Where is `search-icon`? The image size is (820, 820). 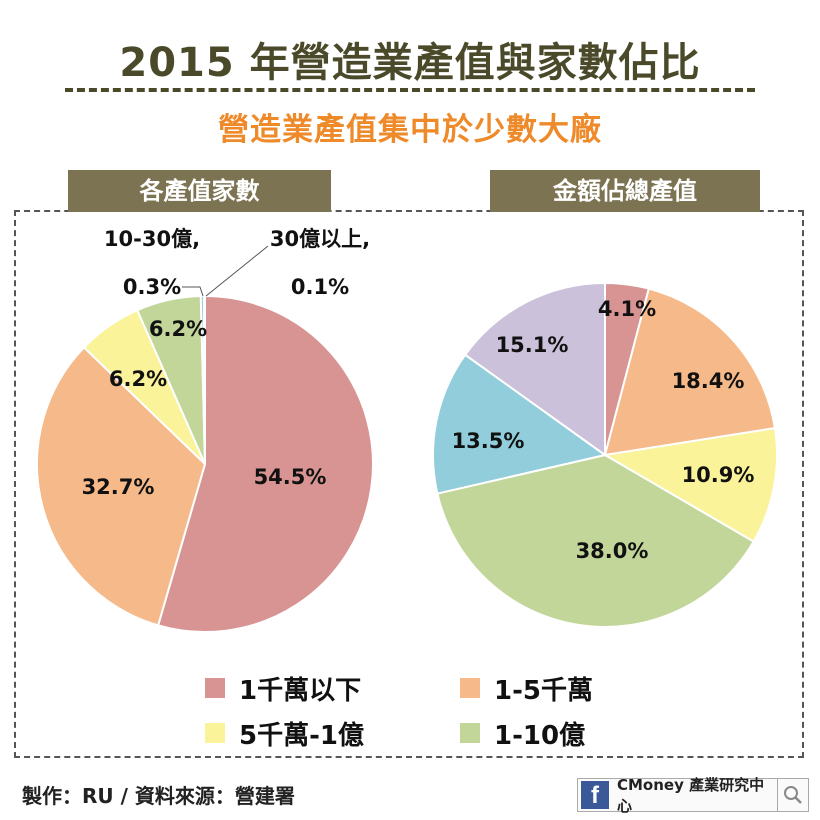
search-icon is located at coordinates (792, 795).